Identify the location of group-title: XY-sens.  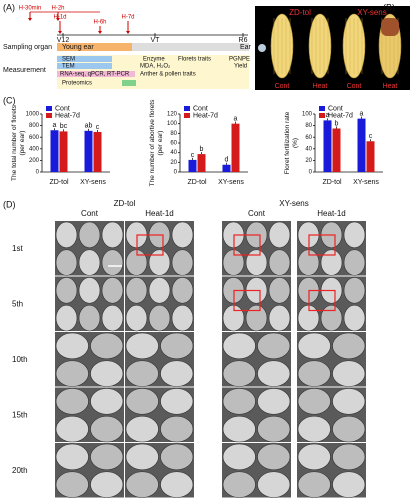
(294, 203).